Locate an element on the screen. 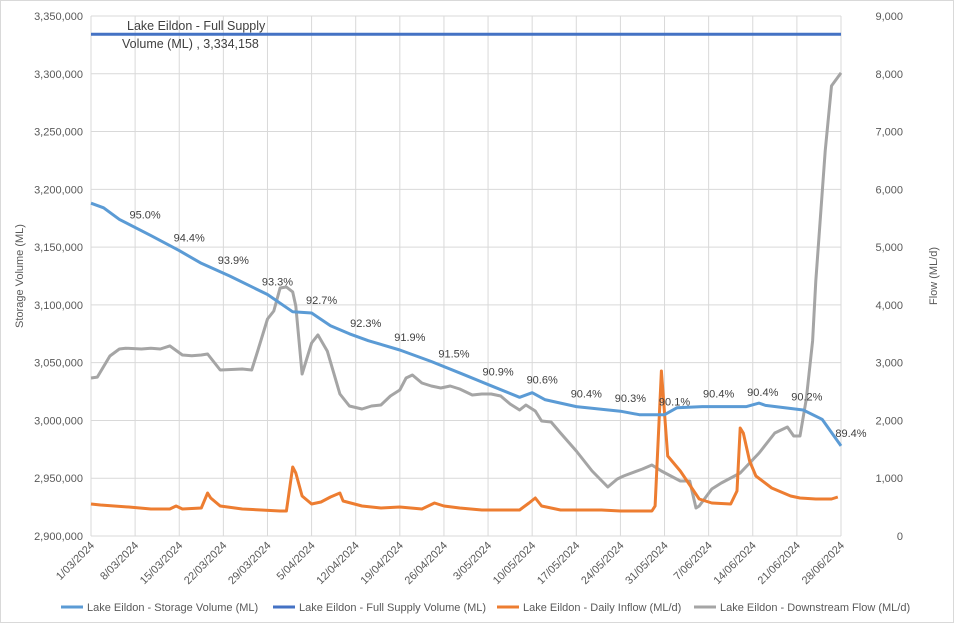 This screenshot has width=954, height=627. storage-percent-label: 94.4% is located at coordinates (189, 239).